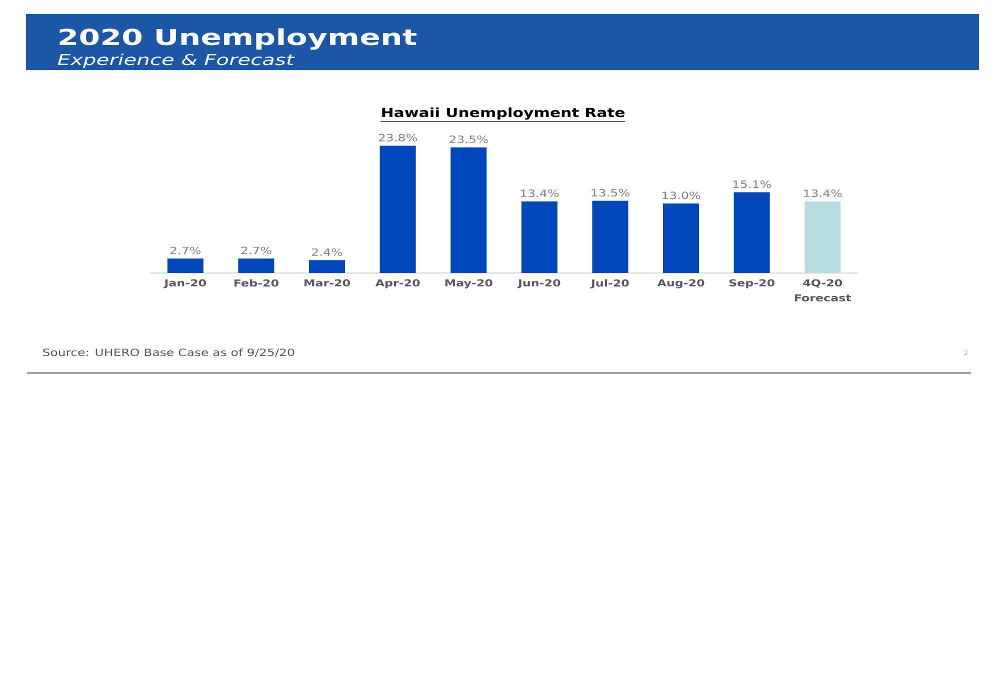 The height and width of the screenshot is (685, 1000). What do you see at coordinates (256, 283) in the screenshot?
I see `x-tick-label: Feb-20` at bounding box center [256, 283].